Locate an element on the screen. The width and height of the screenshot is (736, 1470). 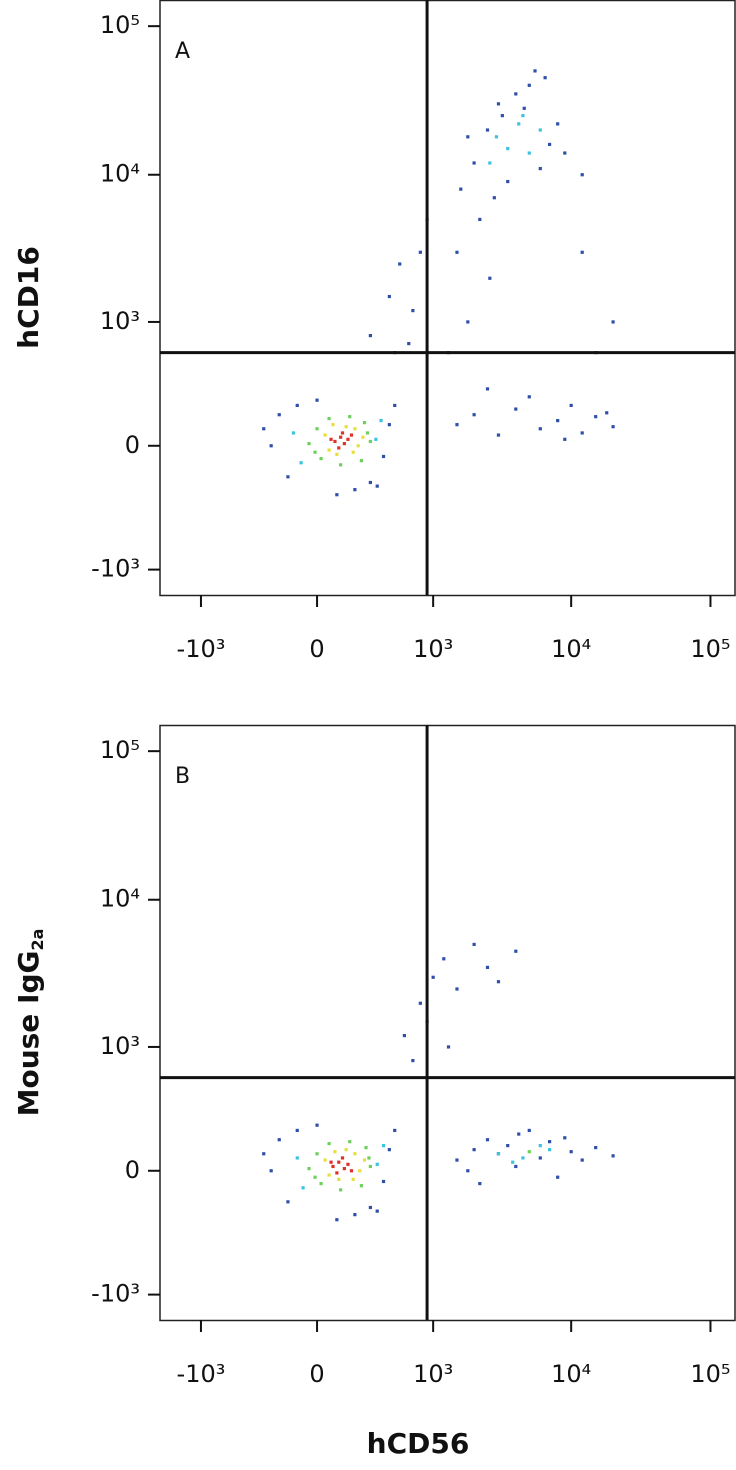
y-tick-label: 10⁴ is located at coordinates (120, 899).